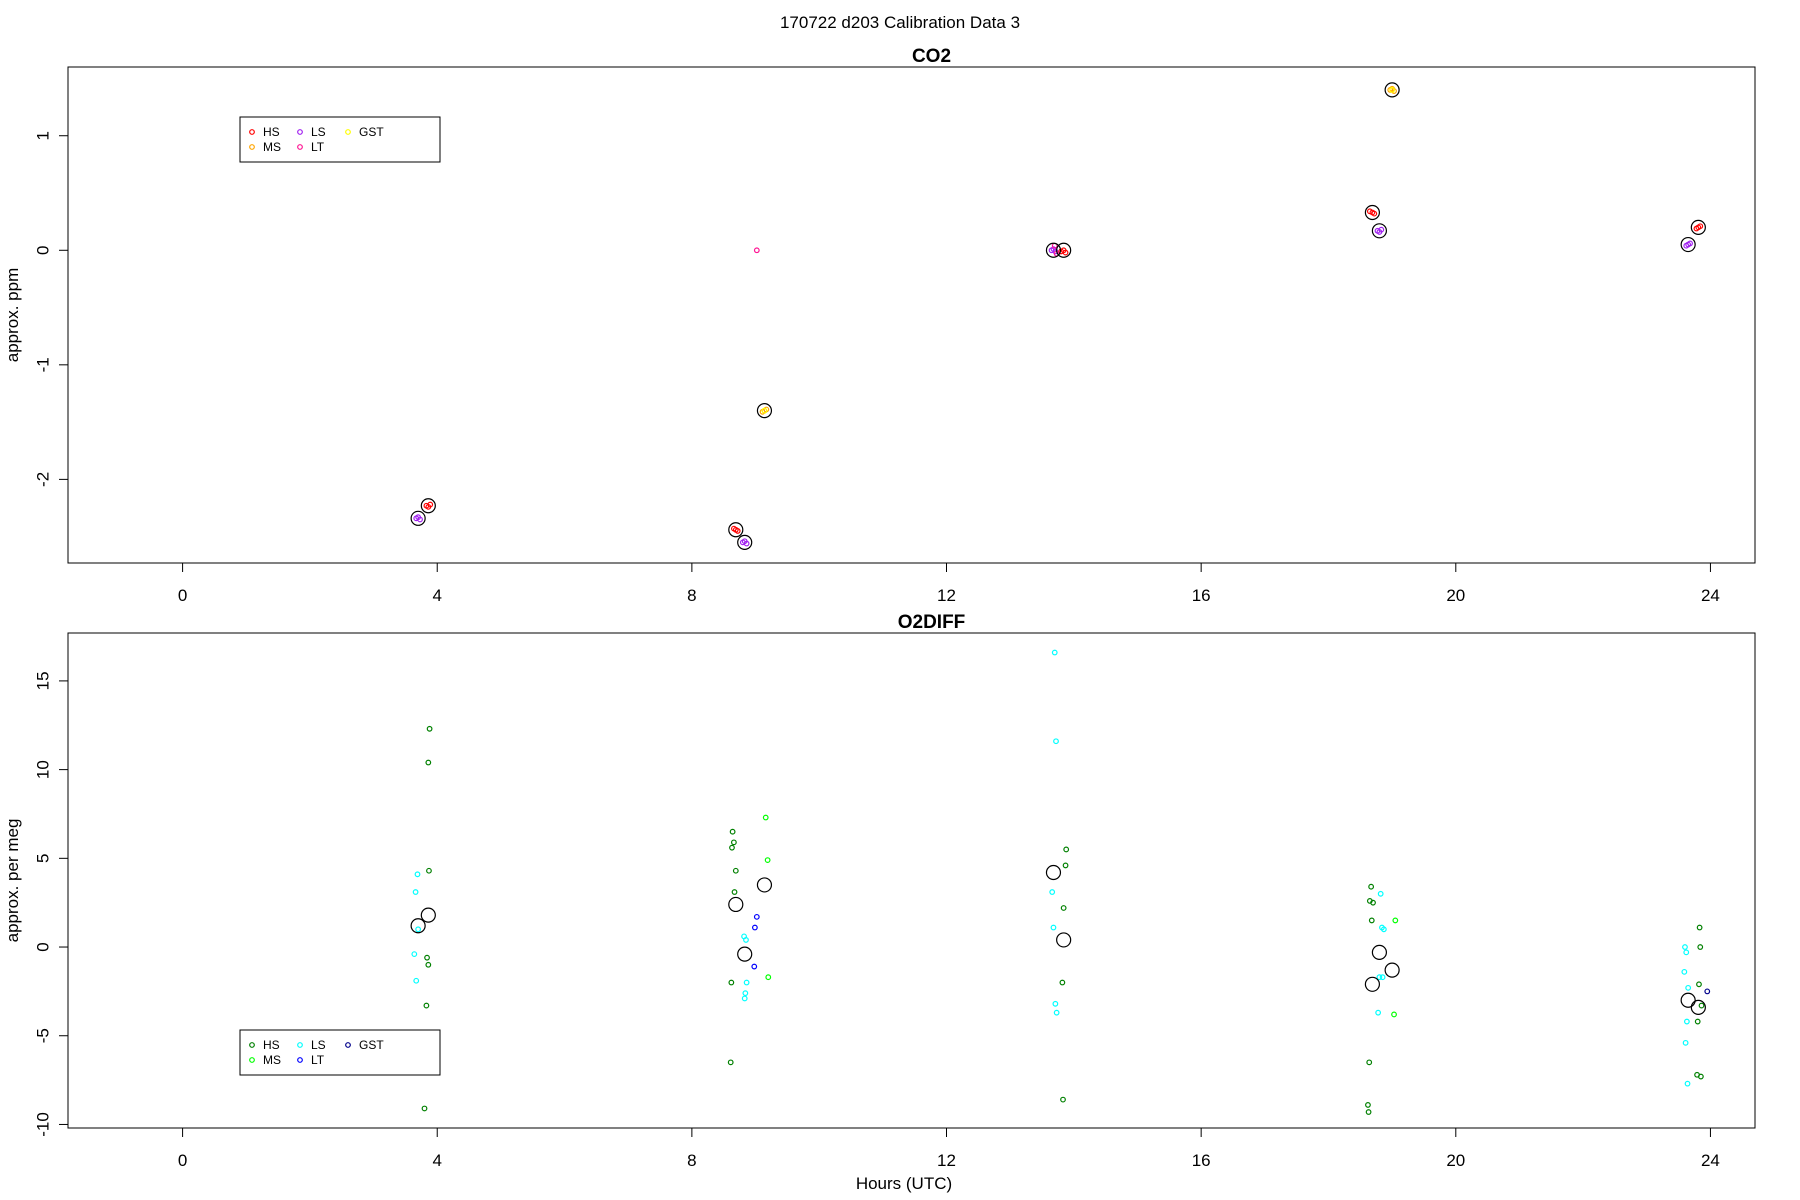 The image size is (1800, 1200). What do you see at coordinates (43, 364) in the screenshot?
I see `y-tick-label: -1` at bounding box center [43, 364].